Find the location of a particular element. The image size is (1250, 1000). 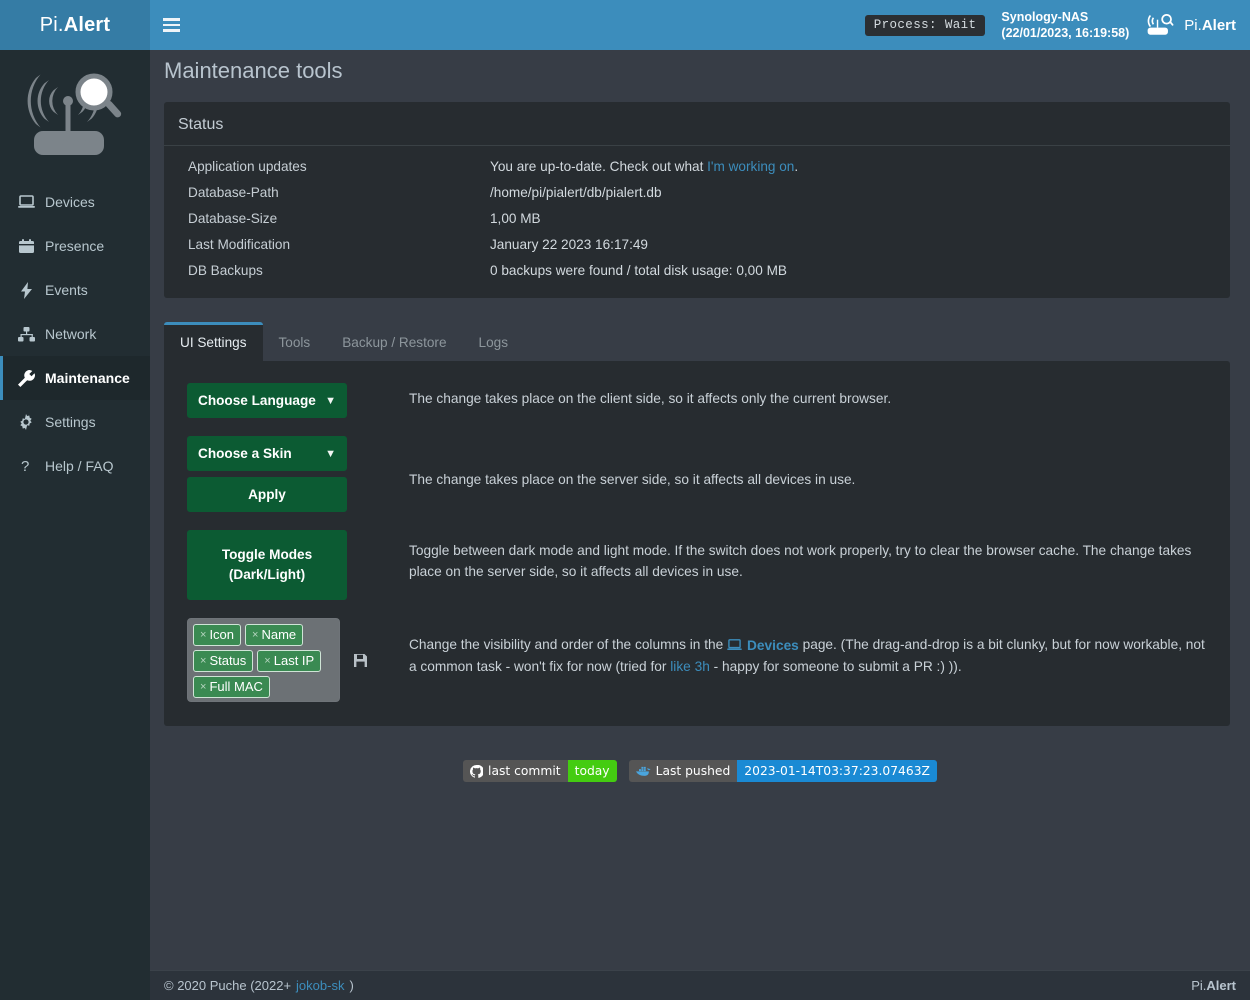

brand-text-bold: Alert is located at coordinates (87, 24).